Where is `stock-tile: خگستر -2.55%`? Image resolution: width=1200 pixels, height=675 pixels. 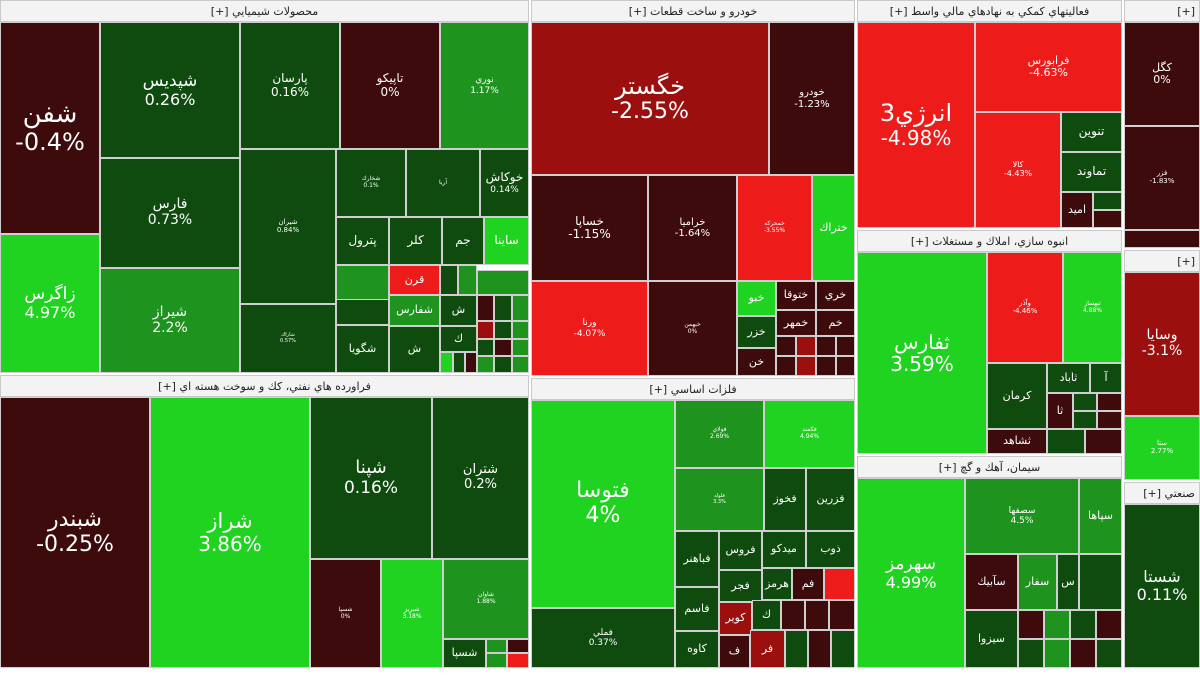
stock-tile: خگستر -2.55% is located at coordinates (650, 98).